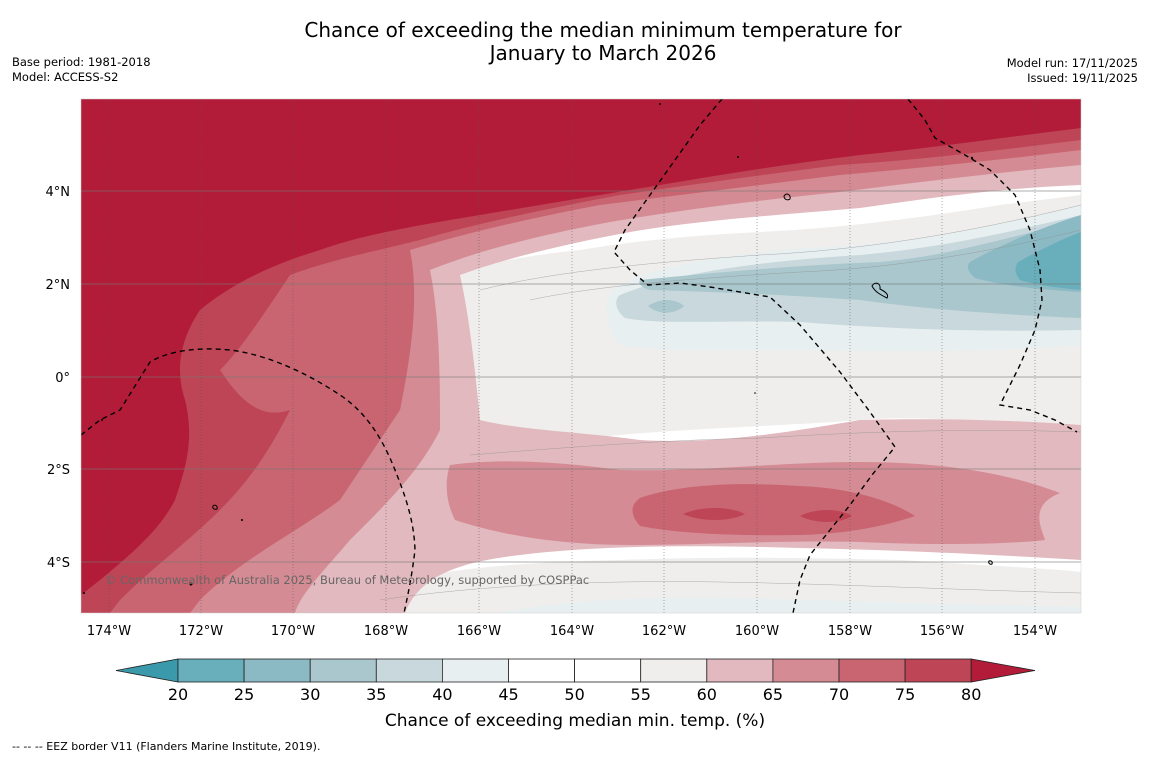 This screenshot has height=758, width=1150. What do you see at coordinates (376, 694) in the screenshot?
I see `colorbar-tick-label: 35` at bounding box center [376, 694].